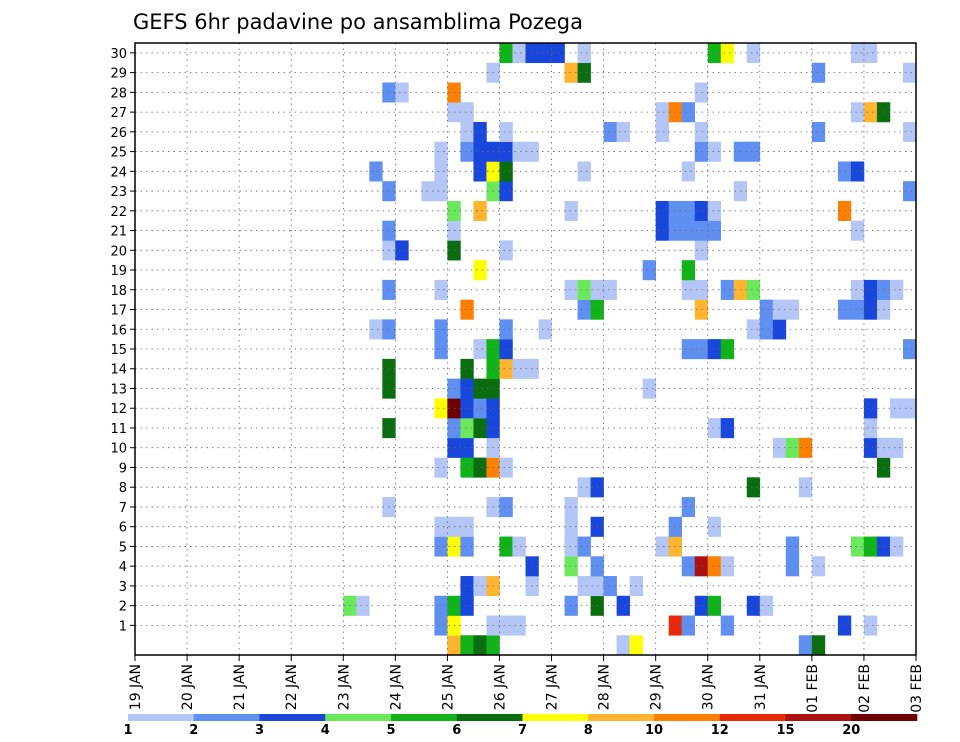 The height and width of the screenshot is (742, 960). Describe the element at coordinates (396, 687) in the screenshot. I see `x-tick-label: 24 JAN` at that location.